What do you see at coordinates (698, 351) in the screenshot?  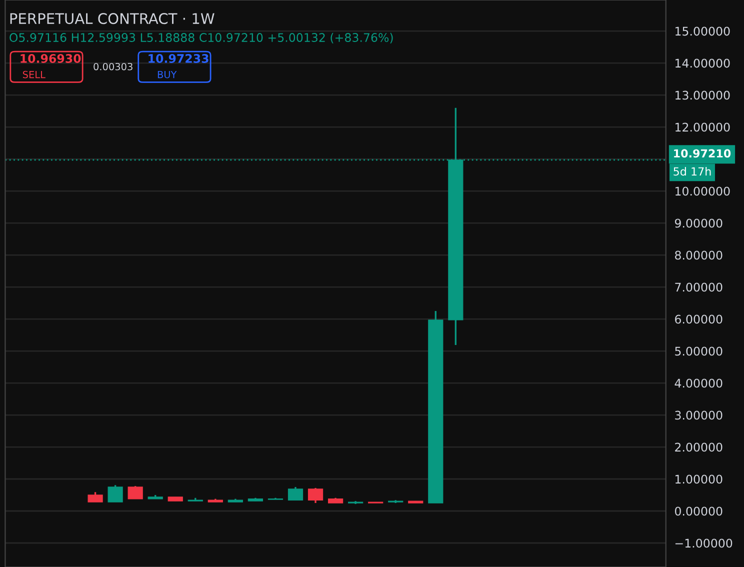 I see `y-tick-label: 5.00000` at bounding box center [698, 351].